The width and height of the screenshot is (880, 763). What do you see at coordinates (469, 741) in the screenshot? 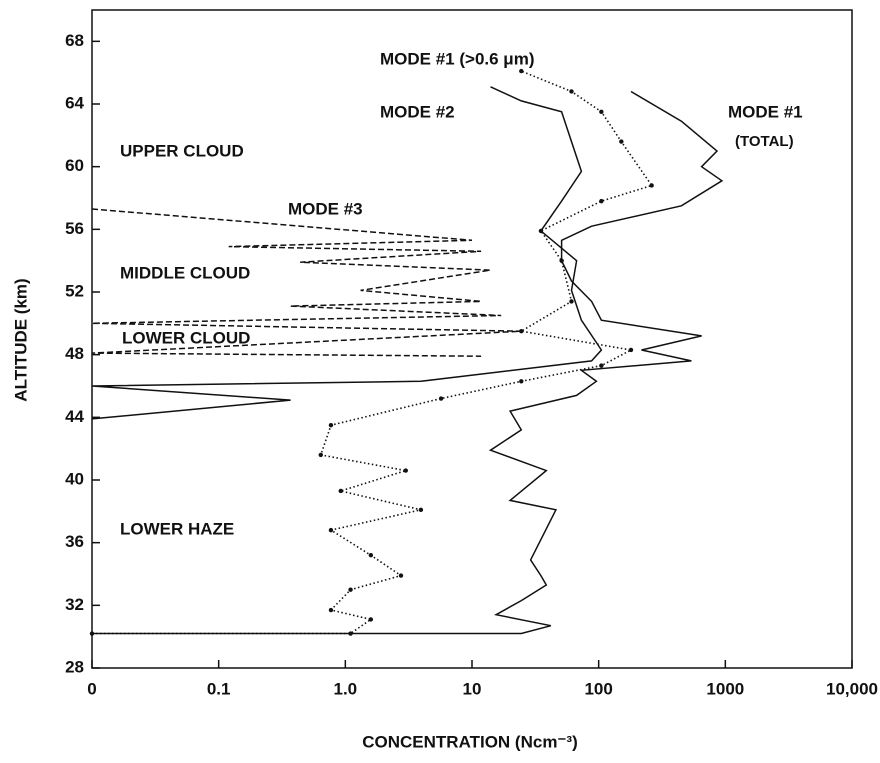
I see `x-axis-label: CONCENTRATION (Ncm⁻³)` at bounding box center [469, 741].